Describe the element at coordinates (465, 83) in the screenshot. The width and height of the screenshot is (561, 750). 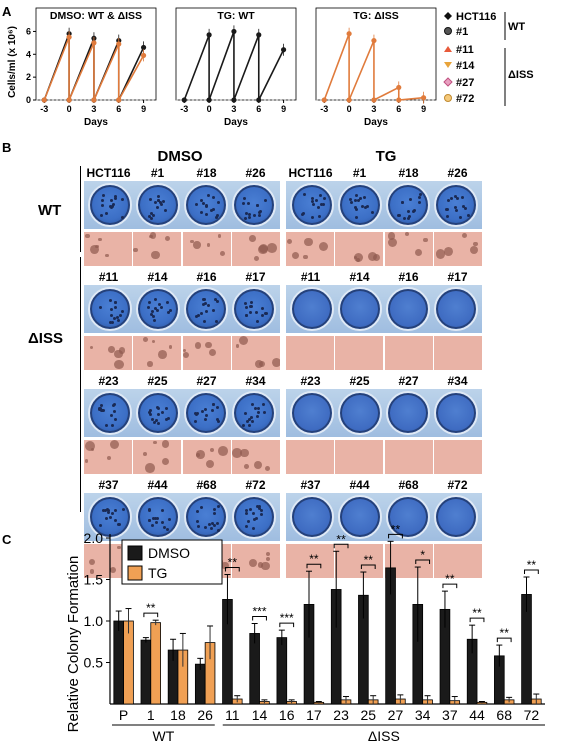
I see `legend-item-27: #27` at that location.